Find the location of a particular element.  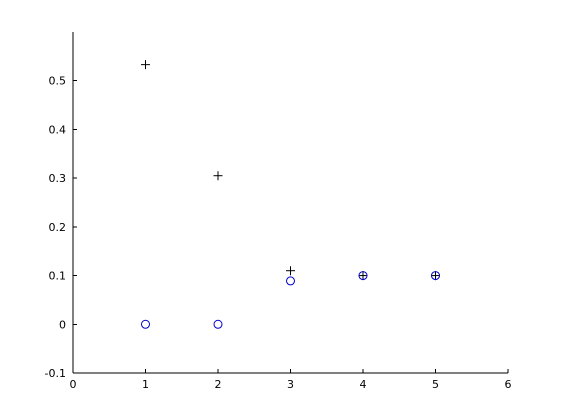

y-axis-ticks: -0.1 0 0.1 0.2 0.3 0.4 0.5 is located at coordinates (61, 227).